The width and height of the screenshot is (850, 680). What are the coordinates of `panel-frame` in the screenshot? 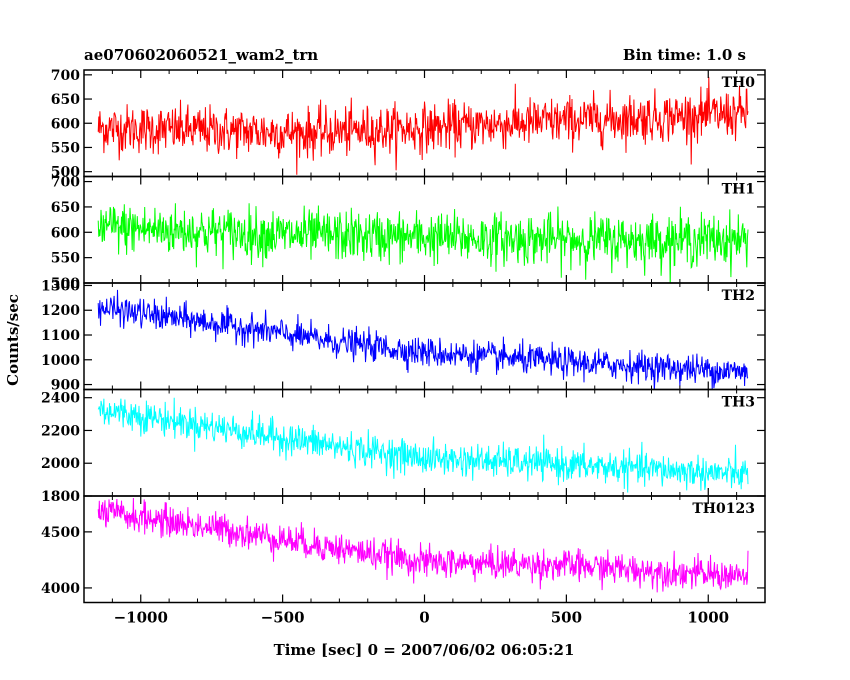 It's located at (424, 229).